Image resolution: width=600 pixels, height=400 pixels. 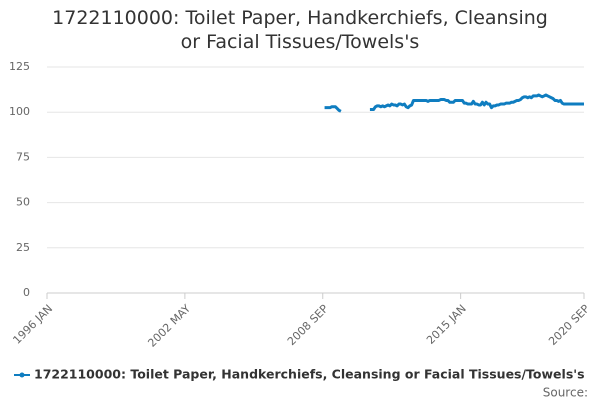 I want to click on y-tick-label: 125, so click(x=19, y=66).